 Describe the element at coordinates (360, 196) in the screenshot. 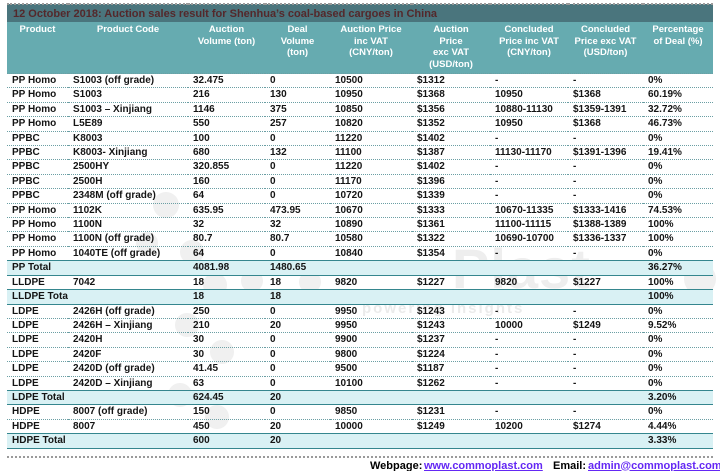

I see `table-row: PPBC 2348M (off grade) 64 0 10720 $1339- -0%` at that location.